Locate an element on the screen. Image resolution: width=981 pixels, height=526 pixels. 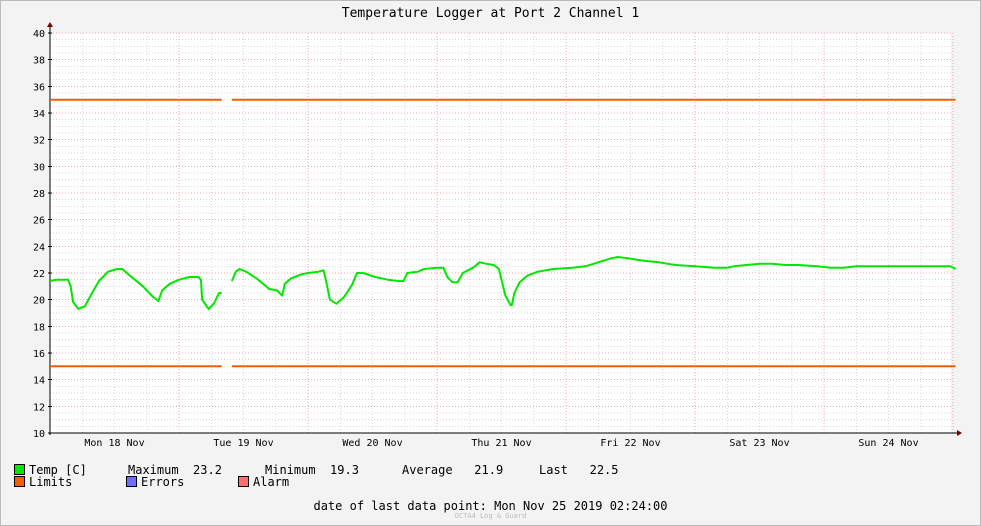
y-tick-label: 12 is located at coordinates (39, 407).